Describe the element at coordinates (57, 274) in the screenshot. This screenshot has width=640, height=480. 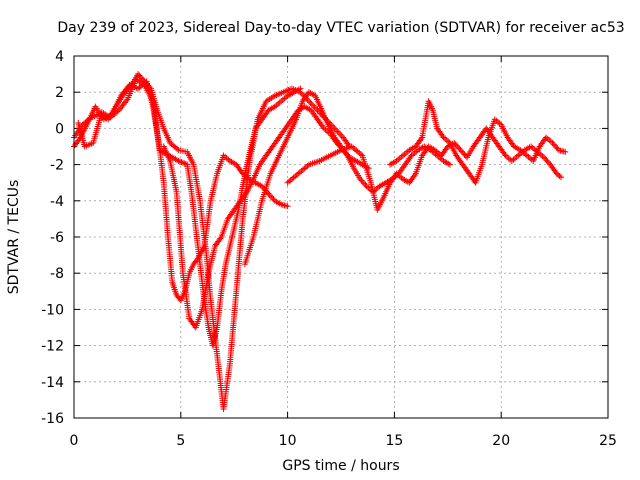
I see `y-tick-label: -8` at that location.